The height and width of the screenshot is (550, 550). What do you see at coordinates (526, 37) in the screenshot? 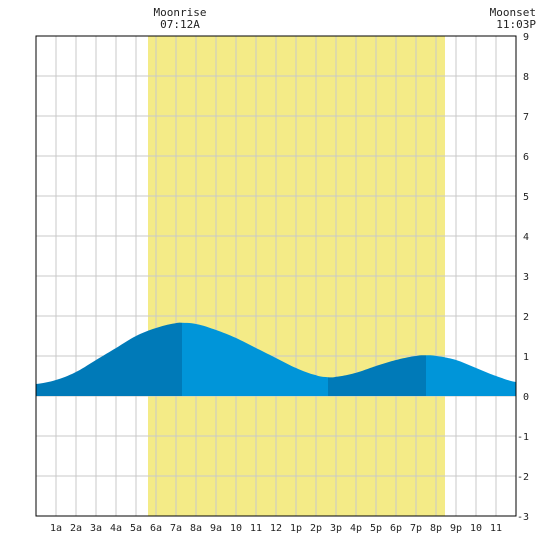
I see `y-tick-label: 9` at bounding box center [526, 37].